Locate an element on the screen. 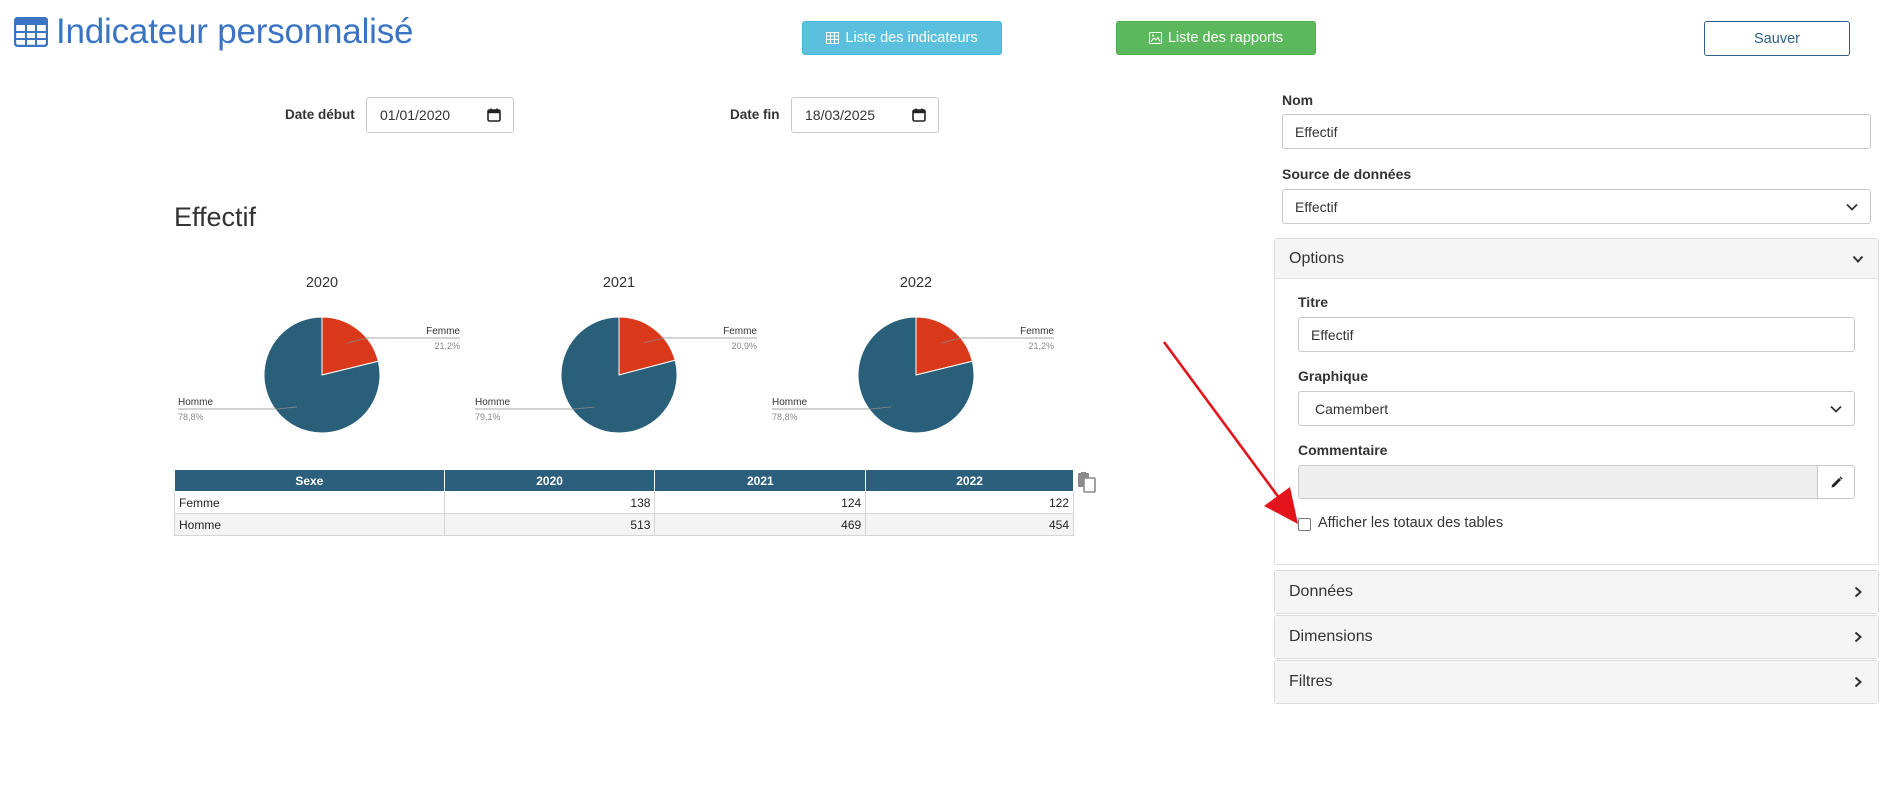 Image resolution: width=1889 pixels, height=787 pixels. pencil-icon is located at coordinates (1836, 481).